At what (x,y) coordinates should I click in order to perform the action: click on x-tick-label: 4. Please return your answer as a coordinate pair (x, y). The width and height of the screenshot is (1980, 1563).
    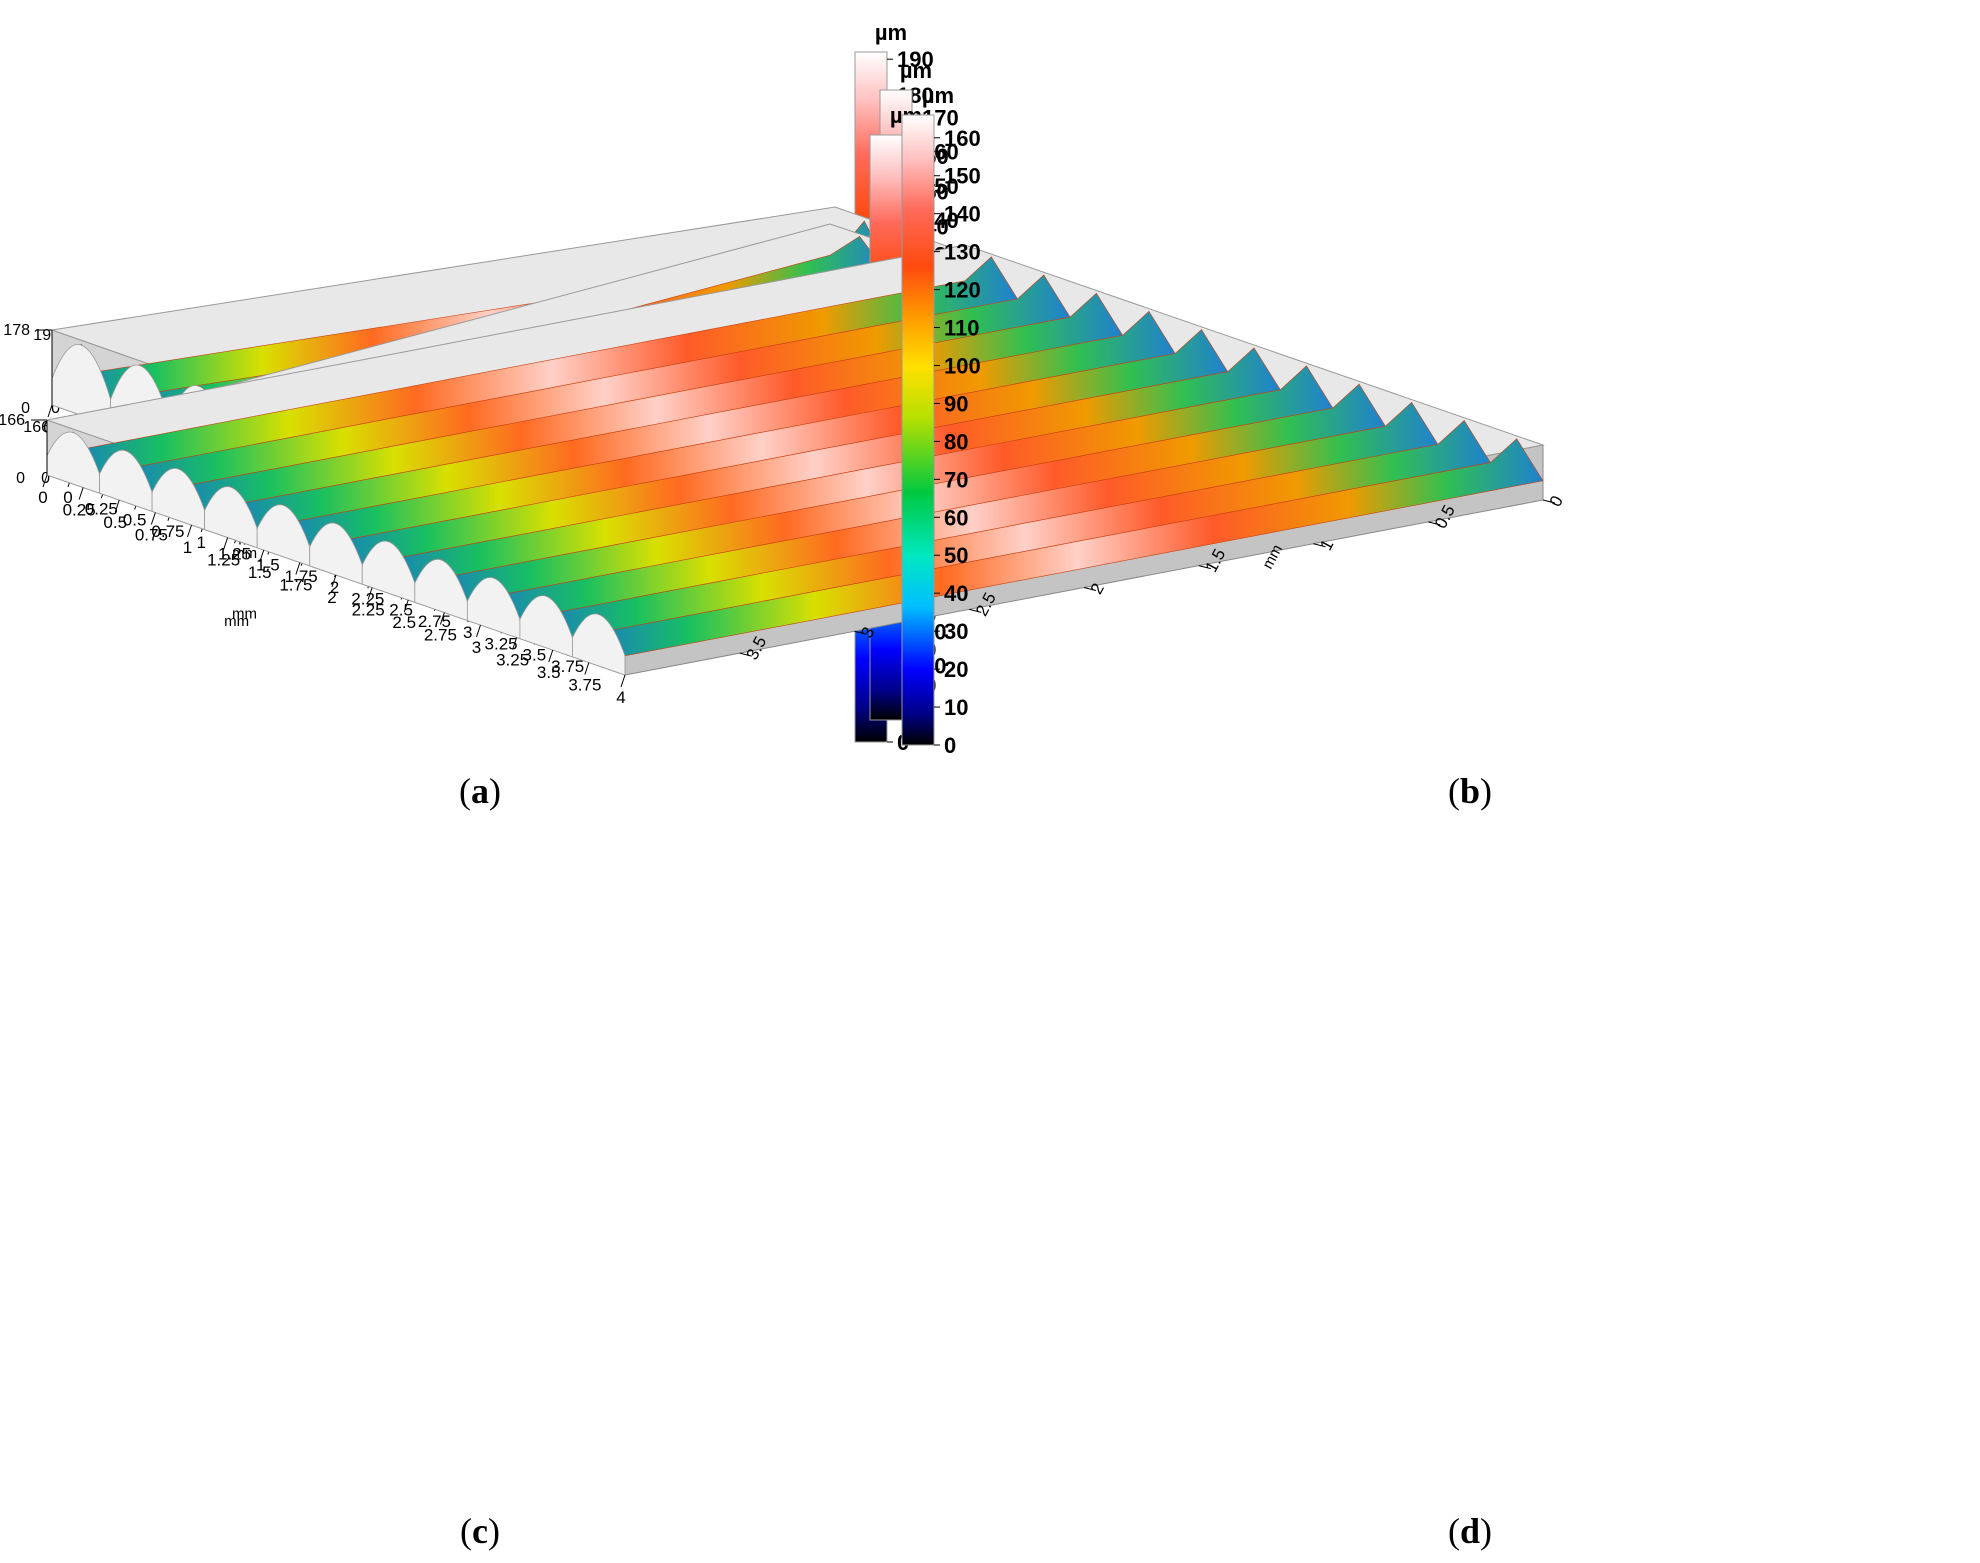
    Looking at the image, I should click on (620, 697).